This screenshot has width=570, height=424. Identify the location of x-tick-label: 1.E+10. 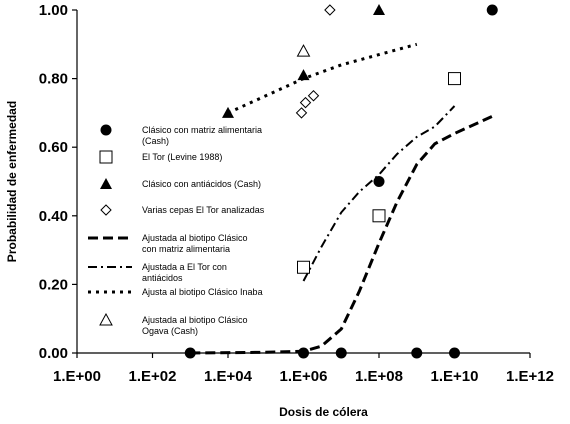
(455, 376).